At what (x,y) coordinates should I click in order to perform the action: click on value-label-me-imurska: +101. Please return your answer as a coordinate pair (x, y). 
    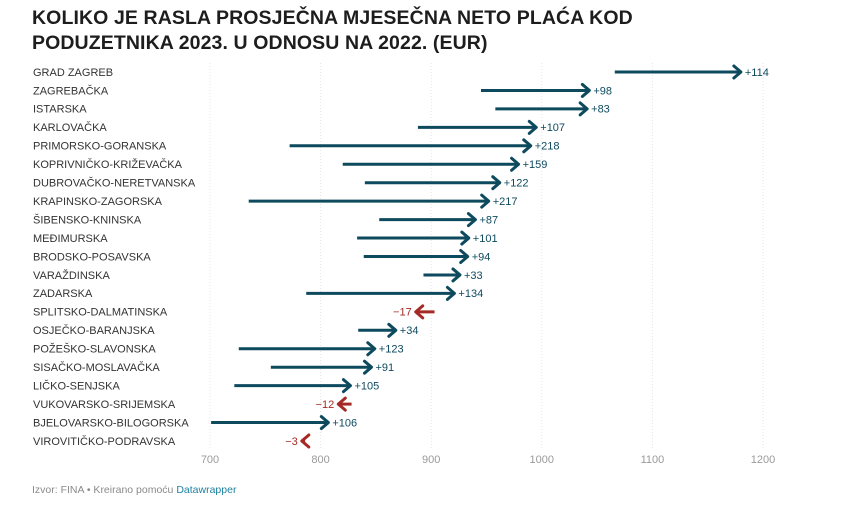
    Looking at the image, I should click on (485, 239).